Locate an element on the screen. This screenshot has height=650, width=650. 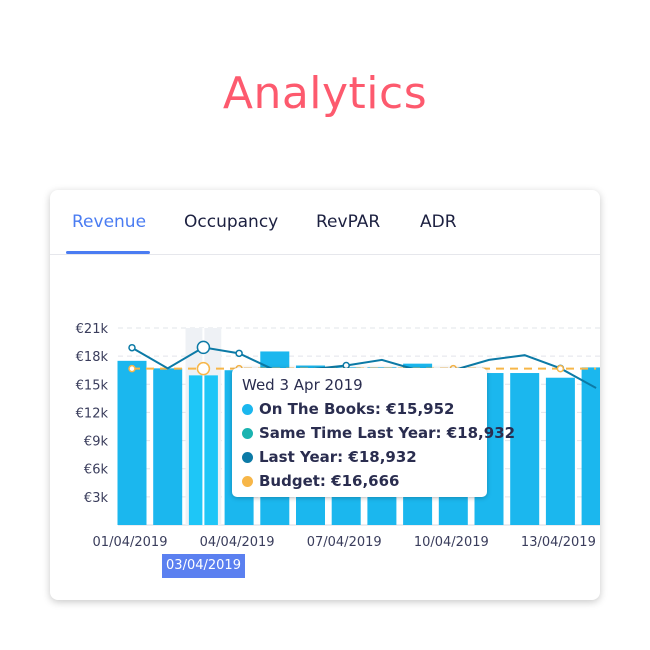
highlighted-date-label: 03/04/2019 is located at coordinates (203, 566).